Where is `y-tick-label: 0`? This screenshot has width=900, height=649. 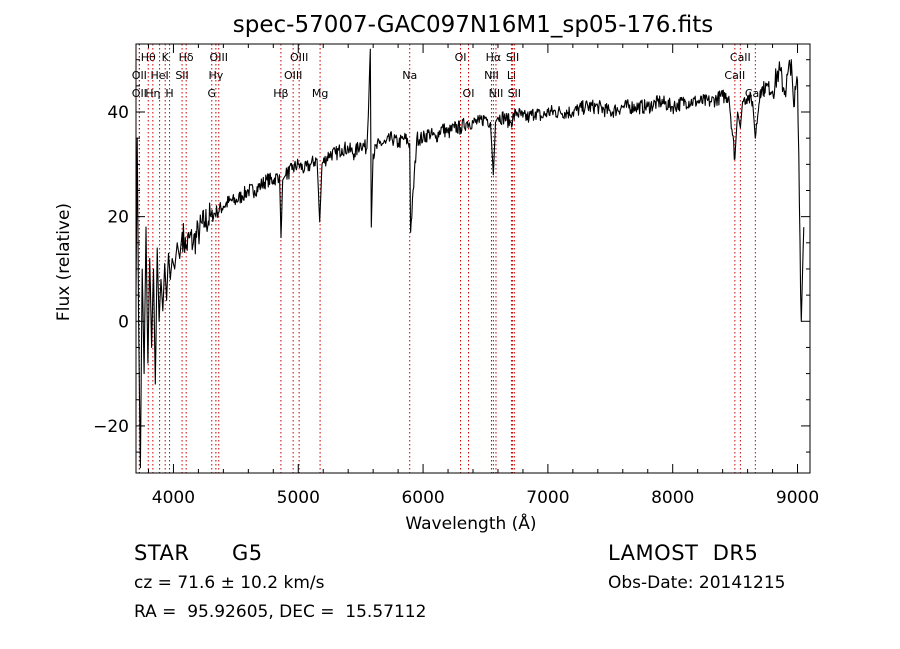
y-tick-label: 0 is located at coordinates (123, 322).